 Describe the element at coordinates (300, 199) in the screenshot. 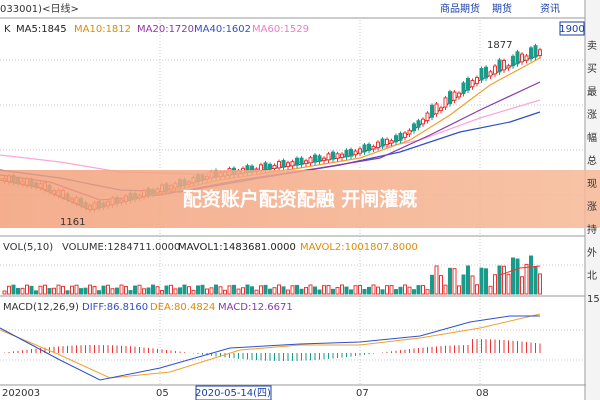

I see `banner-text: 配资账户配资配融 开闸灌溉` at that location.